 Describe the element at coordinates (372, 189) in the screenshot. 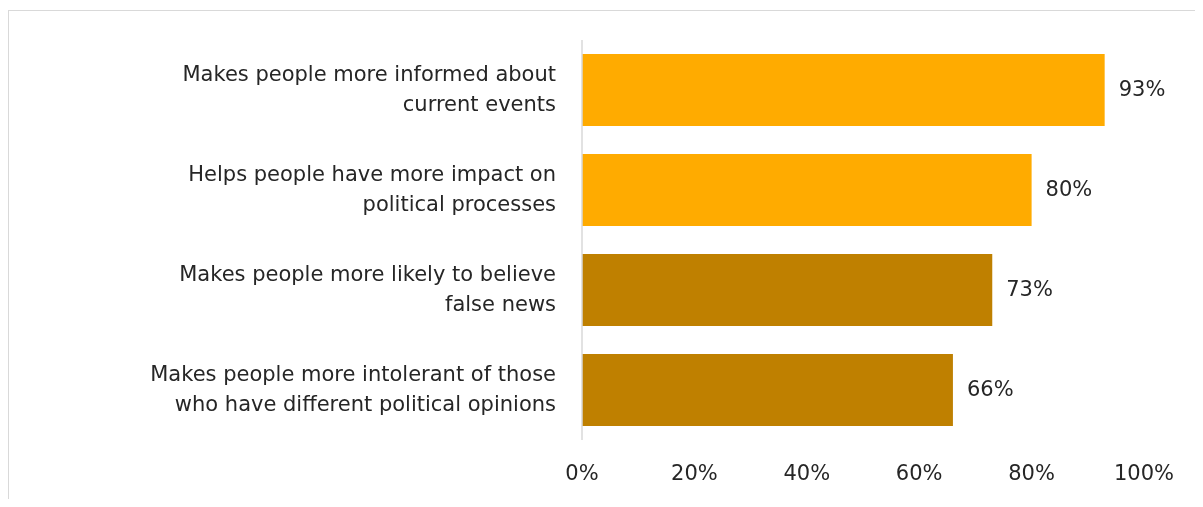

I see `y-tick-label: Helps people have more impact on political processes` at that location.